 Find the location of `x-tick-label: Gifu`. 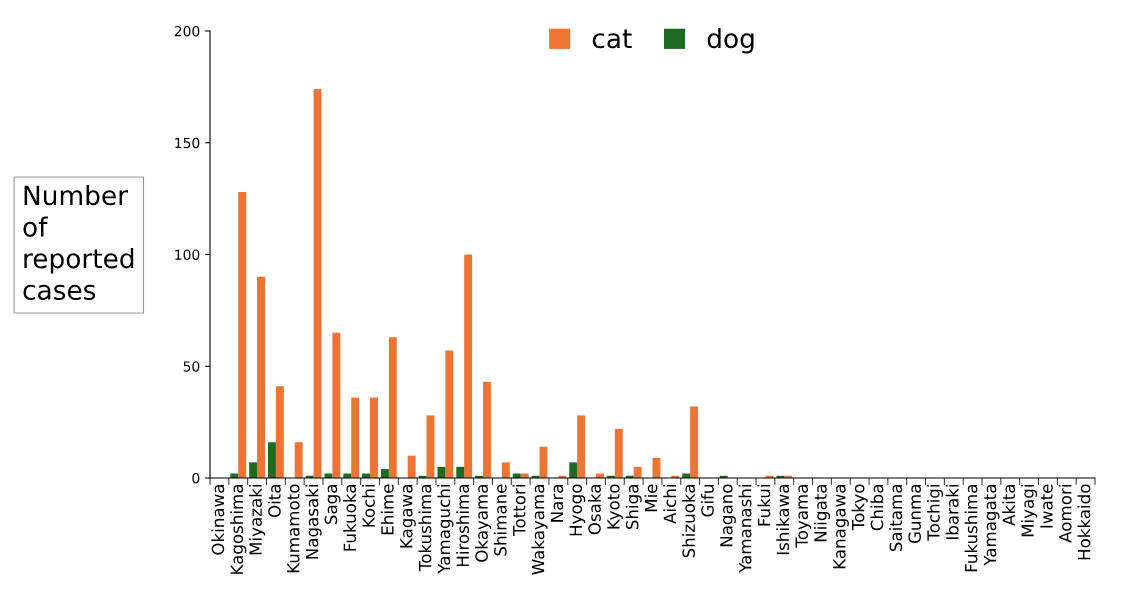

x-tick-label: Gifu is located at coordinates (707, 501).